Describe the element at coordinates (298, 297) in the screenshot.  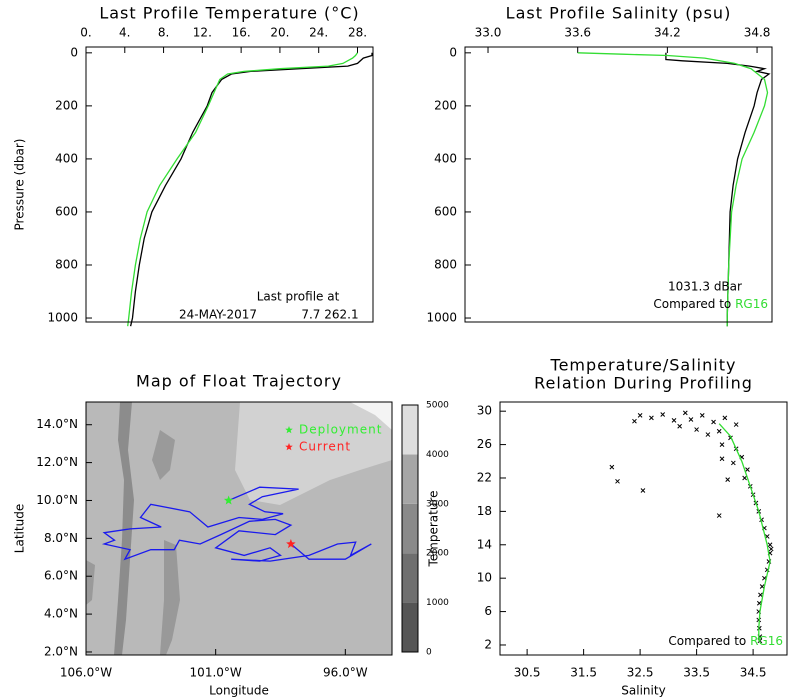
I see `annotation: Last profile at` at that location.